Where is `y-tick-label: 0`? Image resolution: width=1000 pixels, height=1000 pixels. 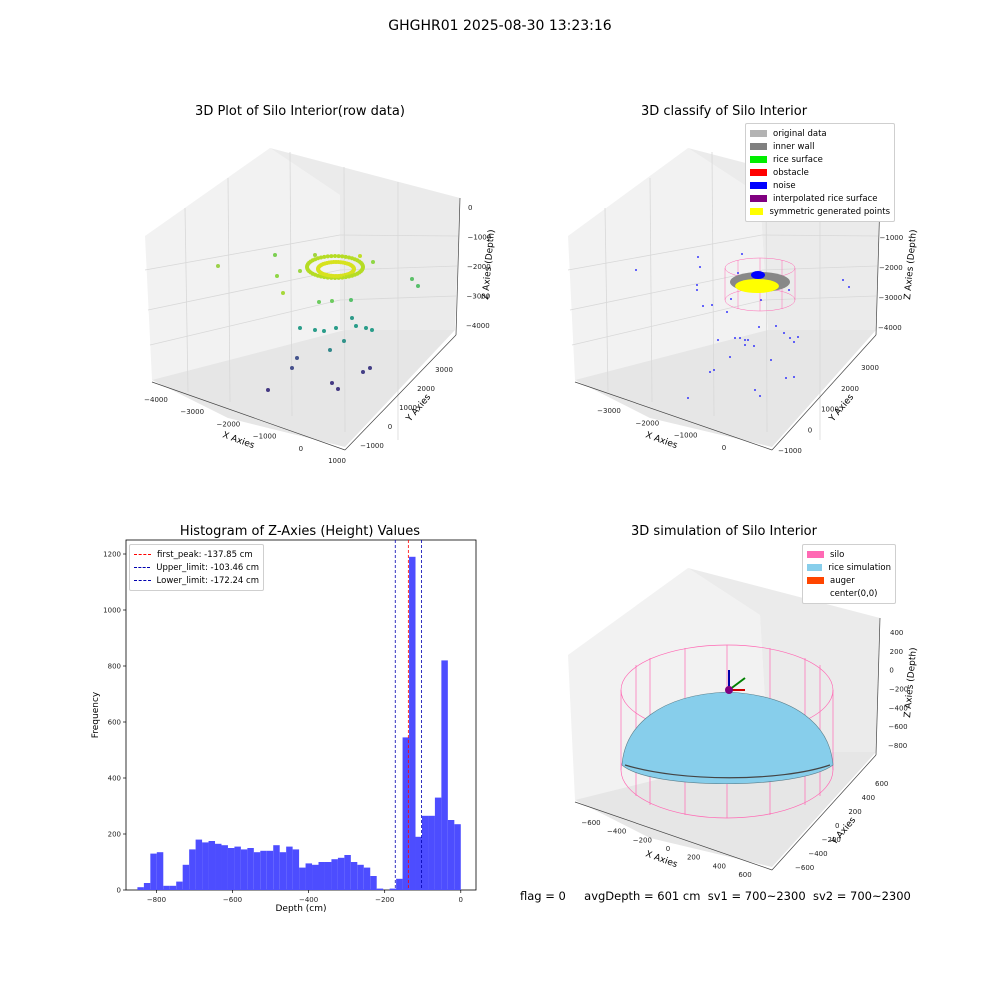
y-tick-label: 0 is located at coordinates (810, 430).